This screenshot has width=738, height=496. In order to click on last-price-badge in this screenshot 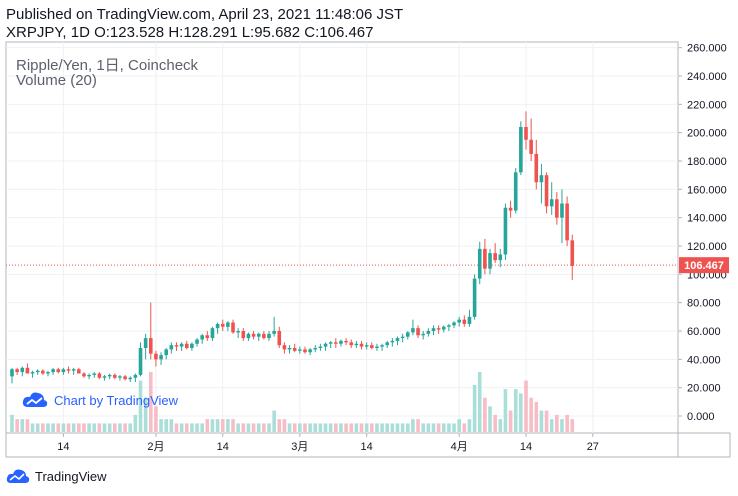, I will do `click(704, 265)`.